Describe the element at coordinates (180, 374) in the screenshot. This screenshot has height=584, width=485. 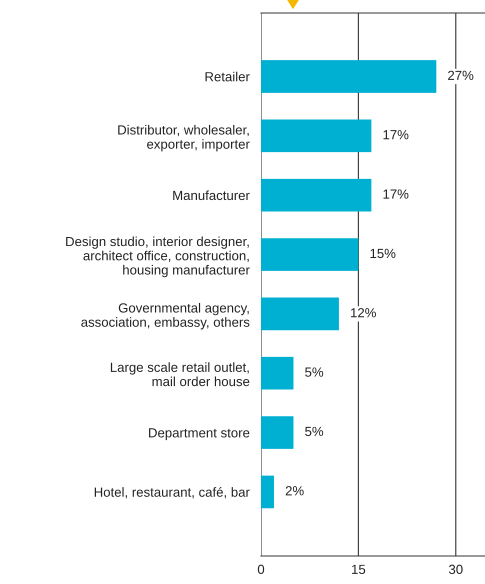
I see `y-tick-label: Large scale retail outlet, mail order house` at that location.